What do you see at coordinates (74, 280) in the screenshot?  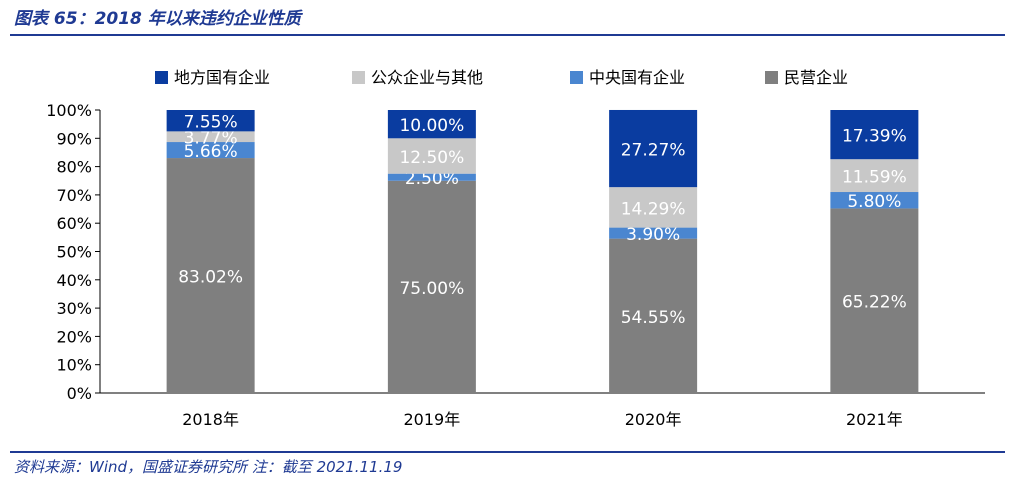 I see `y-tick-label: 40%` at bounding box center [74, 280].